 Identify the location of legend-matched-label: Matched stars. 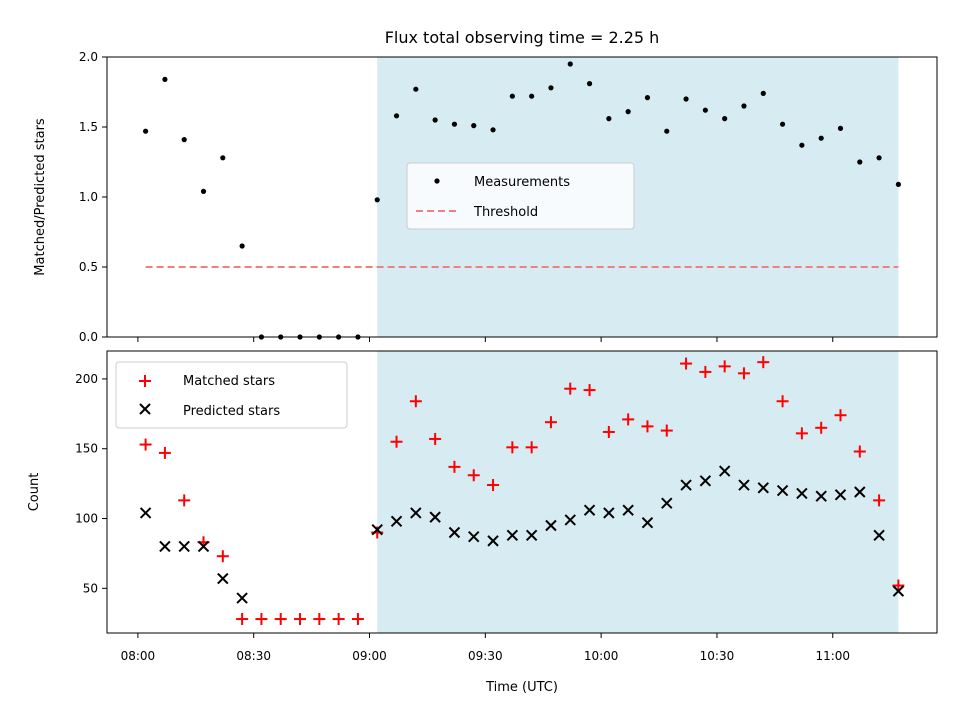
(229, 381).